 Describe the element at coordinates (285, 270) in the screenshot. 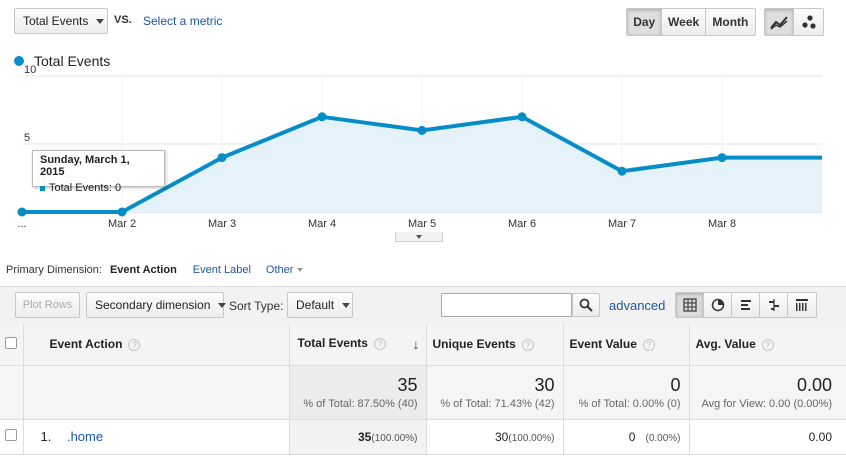

I see `dimension-other: Other` at that location.